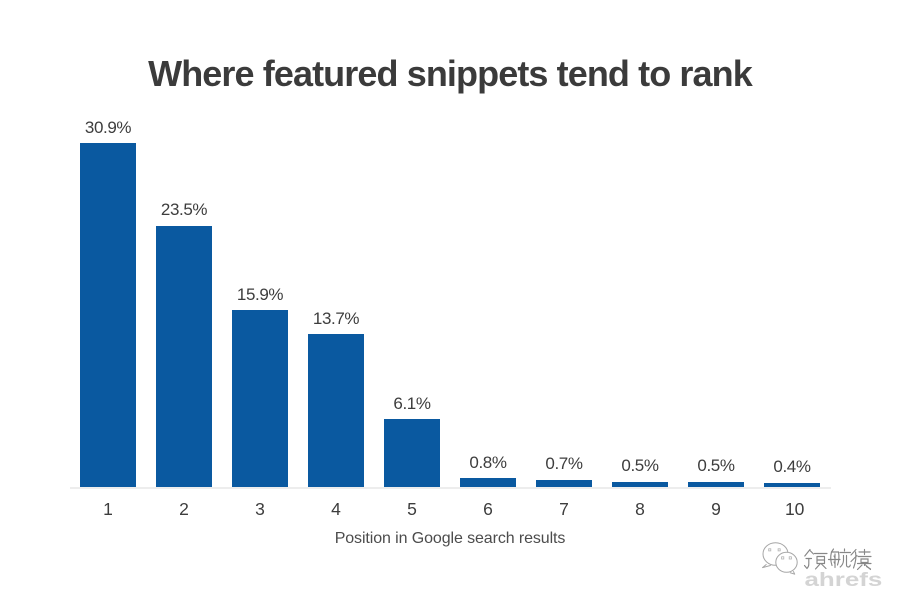  I want to click on svg-text: ahrefs, so click(844, 579).